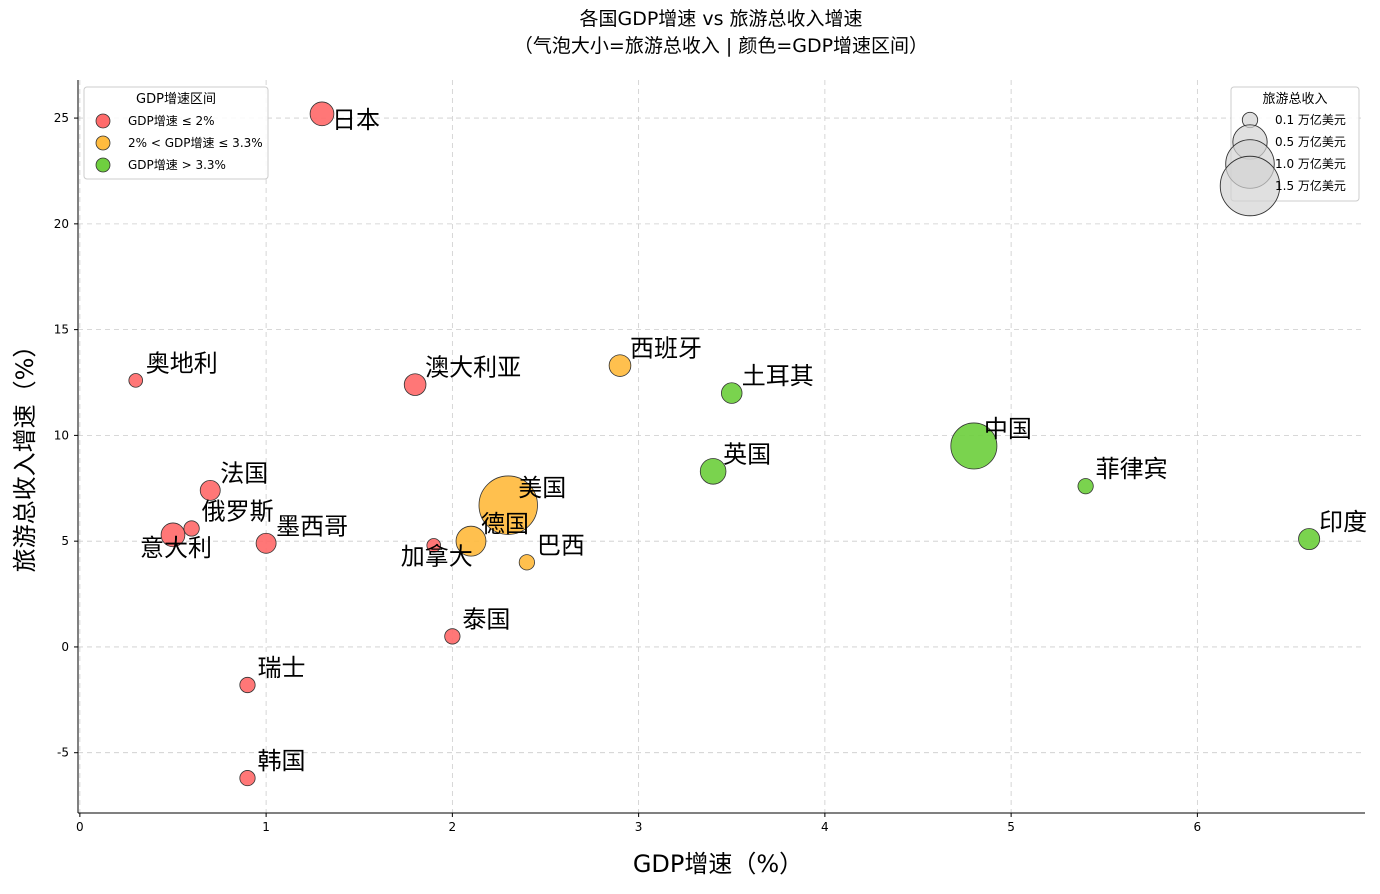 Image resolution: width=1380 pixels, height=894 pixels. I want to click on size-legend-label: 0.1 万亿美元, so click(1310, 119).